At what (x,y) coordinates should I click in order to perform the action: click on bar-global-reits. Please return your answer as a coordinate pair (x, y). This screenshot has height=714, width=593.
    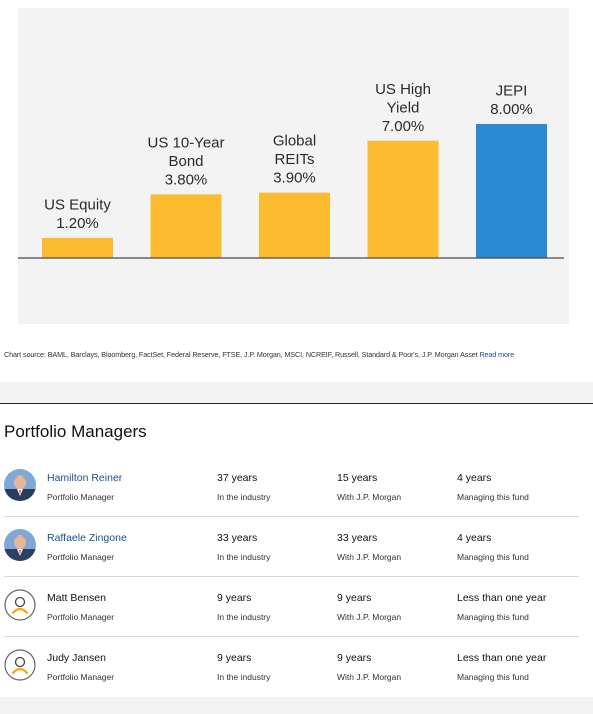
    Looking at the image, I should click on (294, 225).